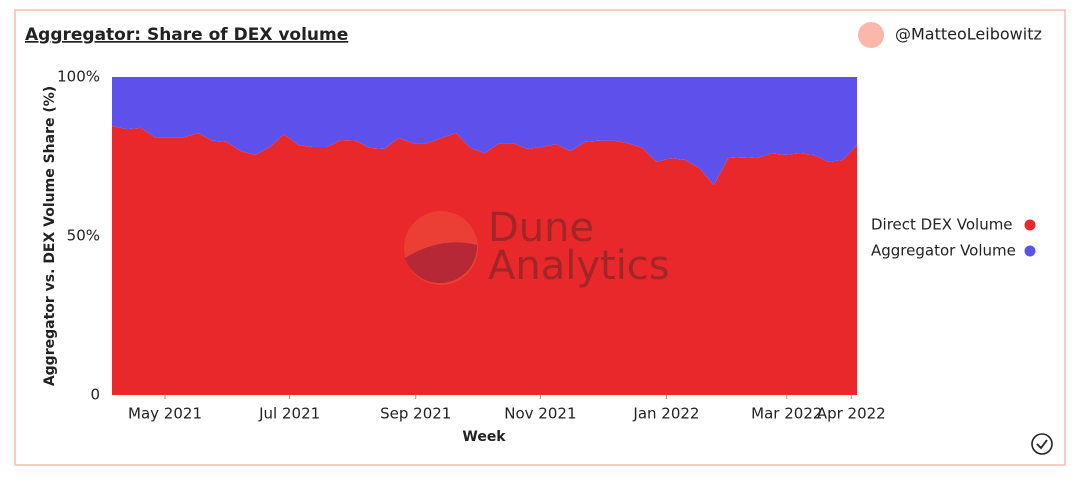  Describe the element at coordinates (165, 414) in the screenshot. I see `x-tick-label: May 2021` at that location.